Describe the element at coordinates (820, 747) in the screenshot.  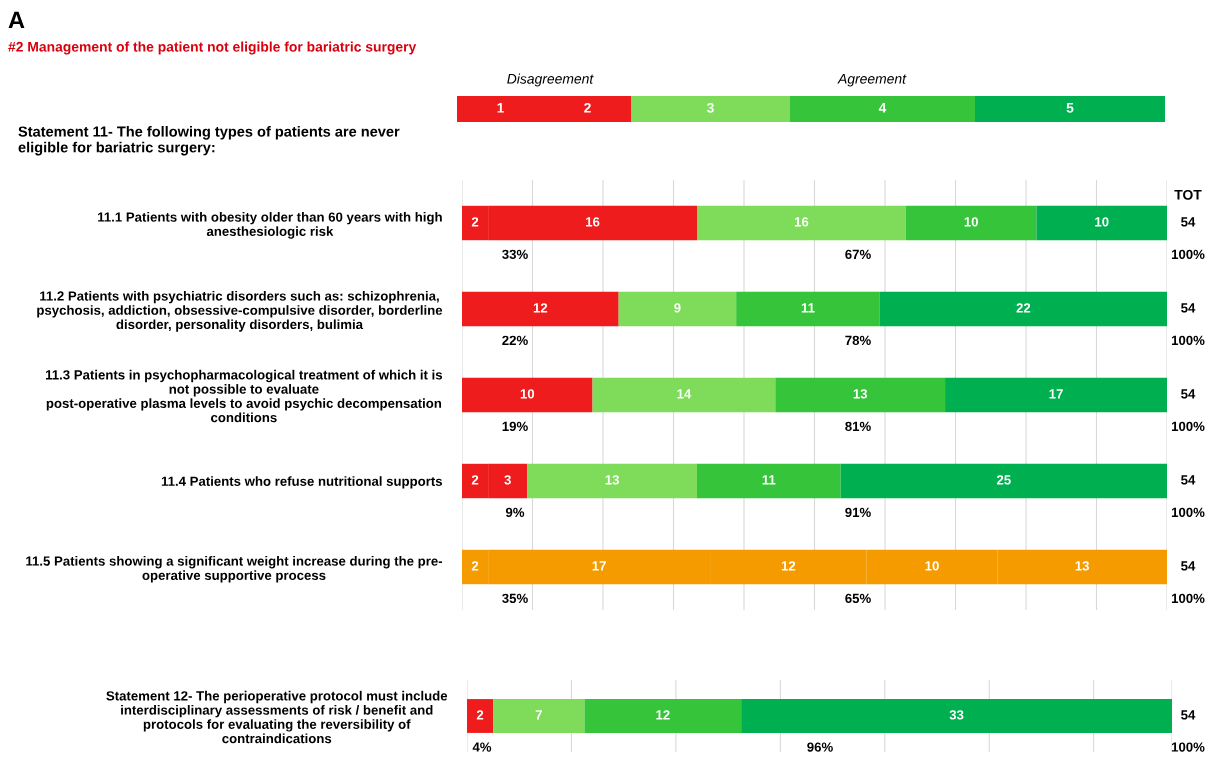
I see `annotation: 96%` at that location.